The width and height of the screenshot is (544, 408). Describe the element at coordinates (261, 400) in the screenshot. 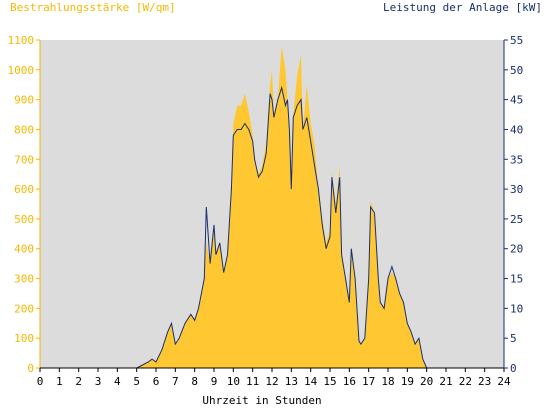

I see `x-axis-title: Uhrzeit in Stunden` at that location.